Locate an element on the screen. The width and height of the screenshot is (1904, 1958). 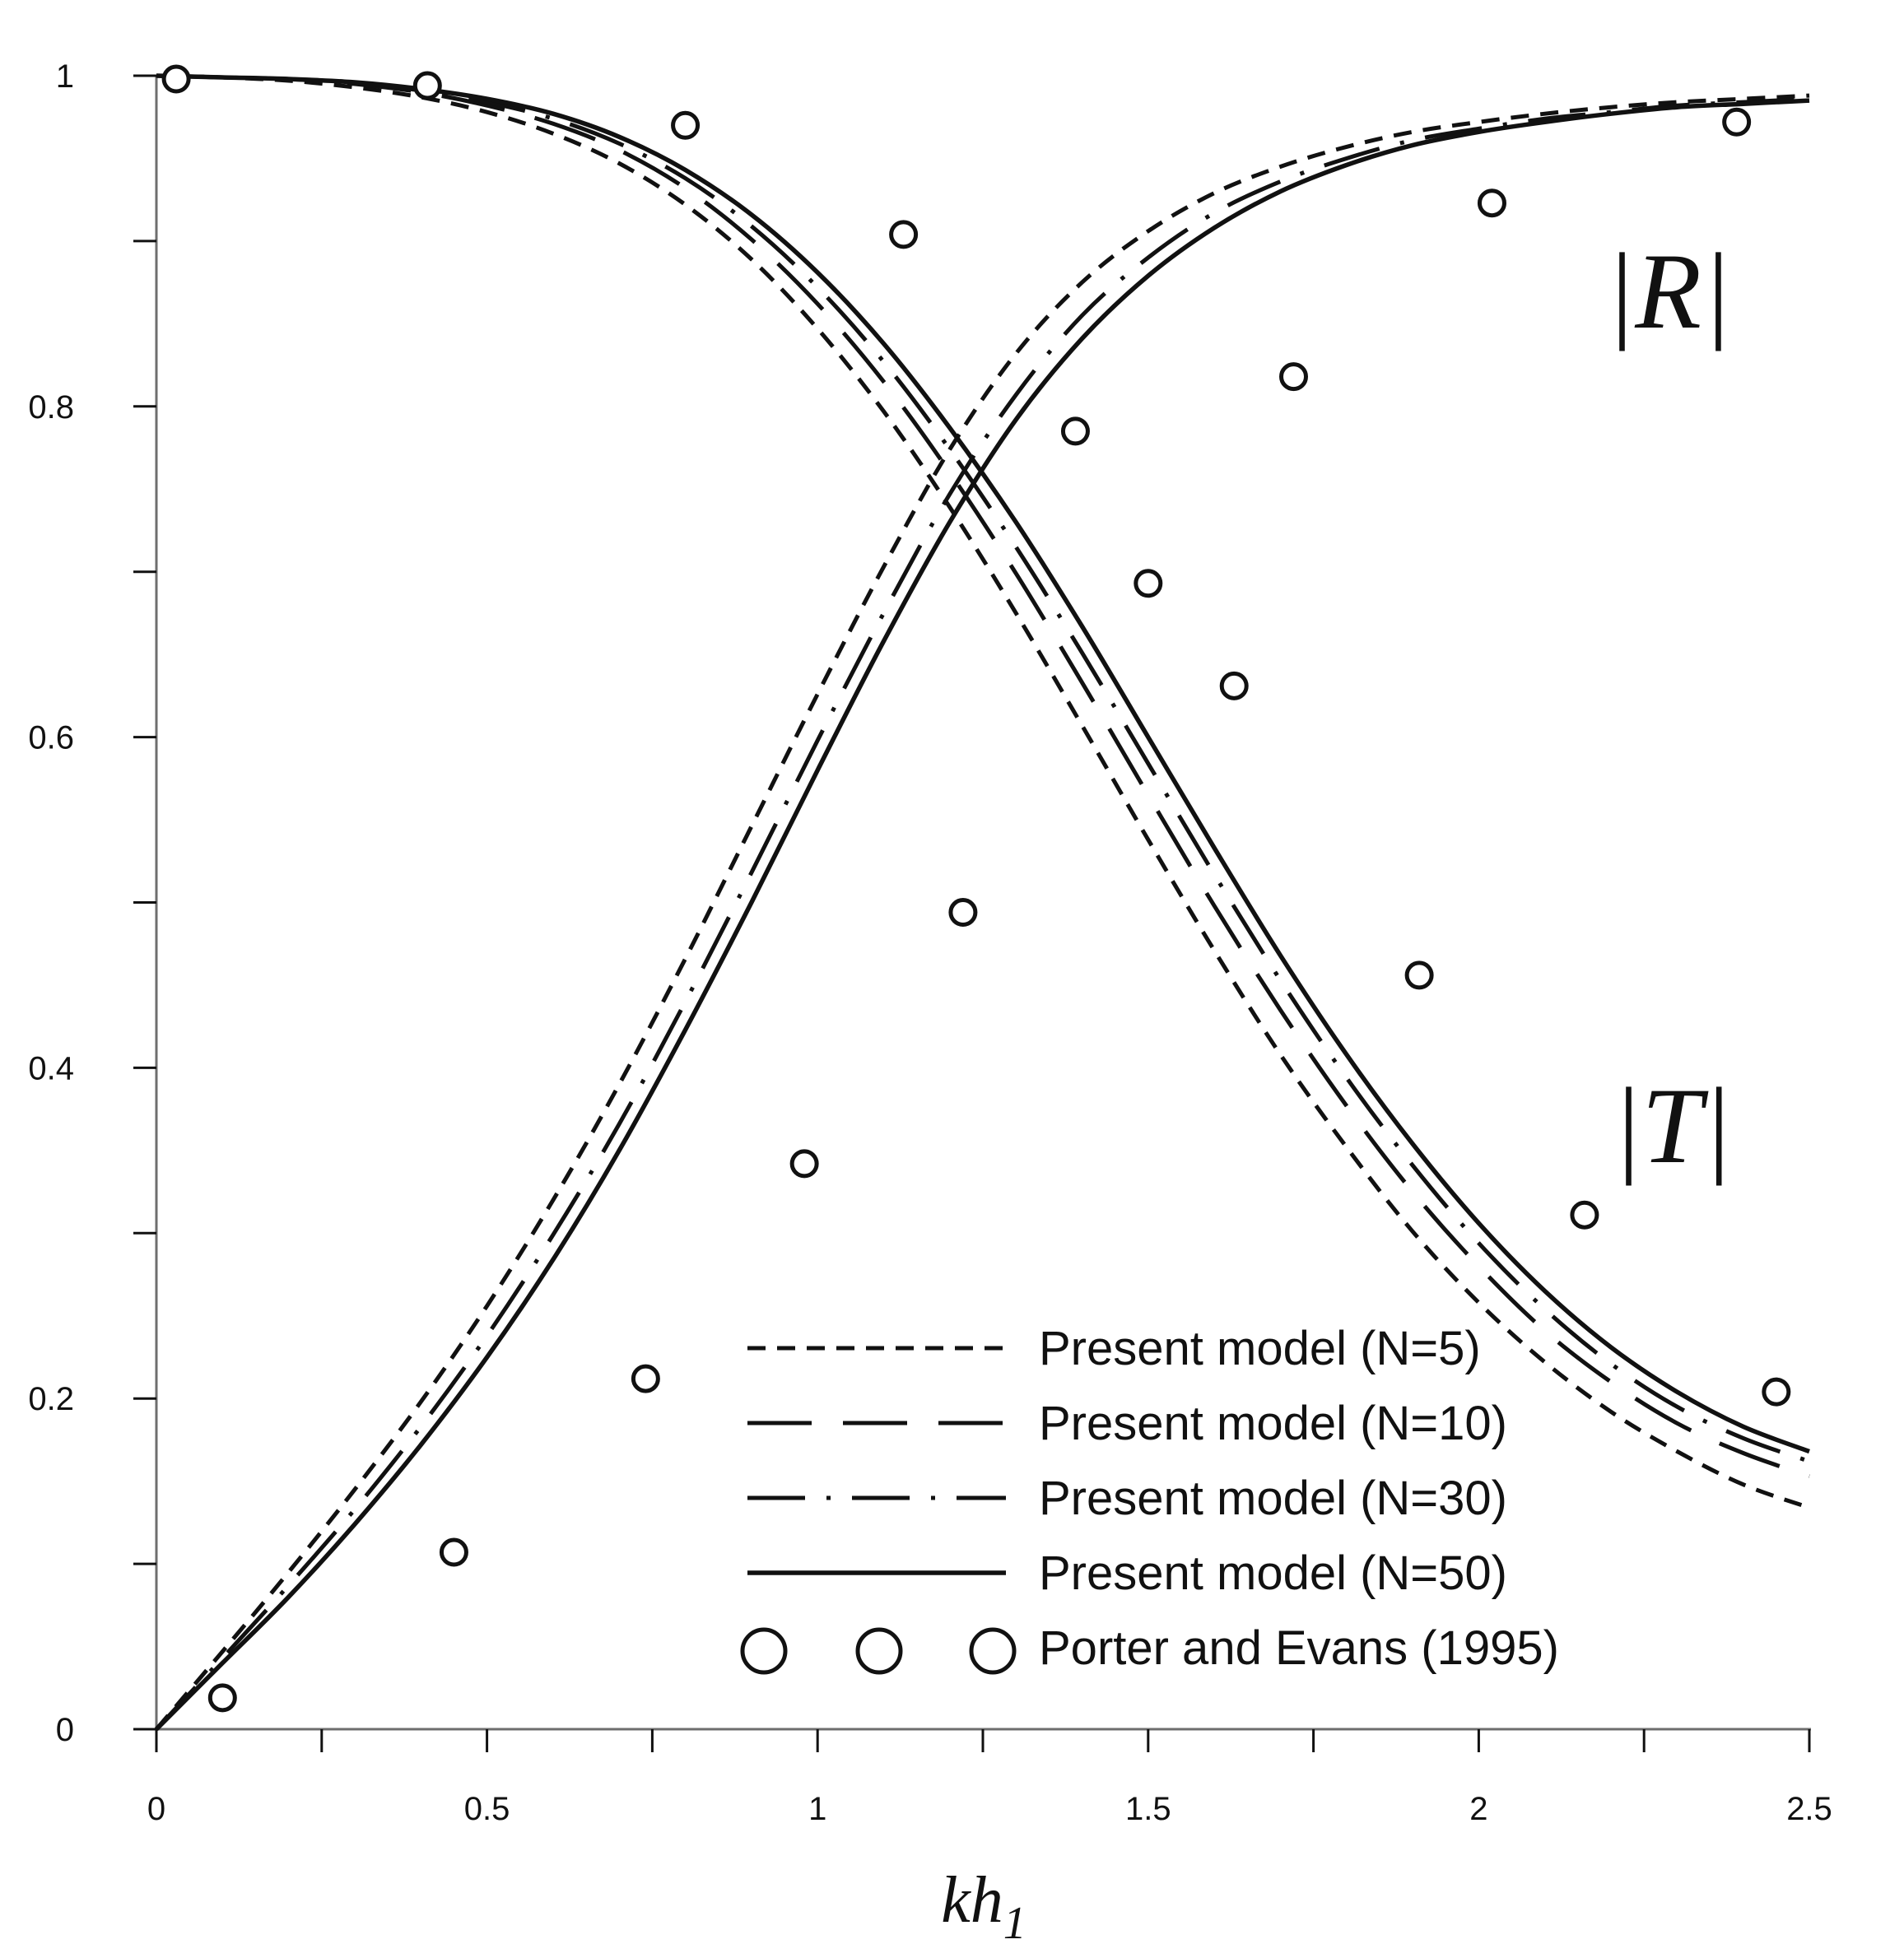
y-tick-label: 0.6 is located at coordinates (51, 738).